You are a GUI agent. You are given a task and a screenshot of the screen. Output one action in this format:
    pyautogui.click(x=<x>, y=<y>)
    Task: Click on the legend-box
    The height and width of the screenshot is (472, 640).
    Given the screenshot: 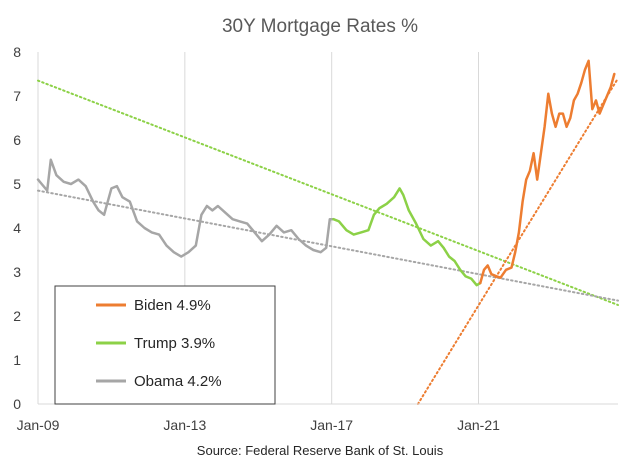 What is the action you would take?
    pyautogui.click(x=165, y=345)
    